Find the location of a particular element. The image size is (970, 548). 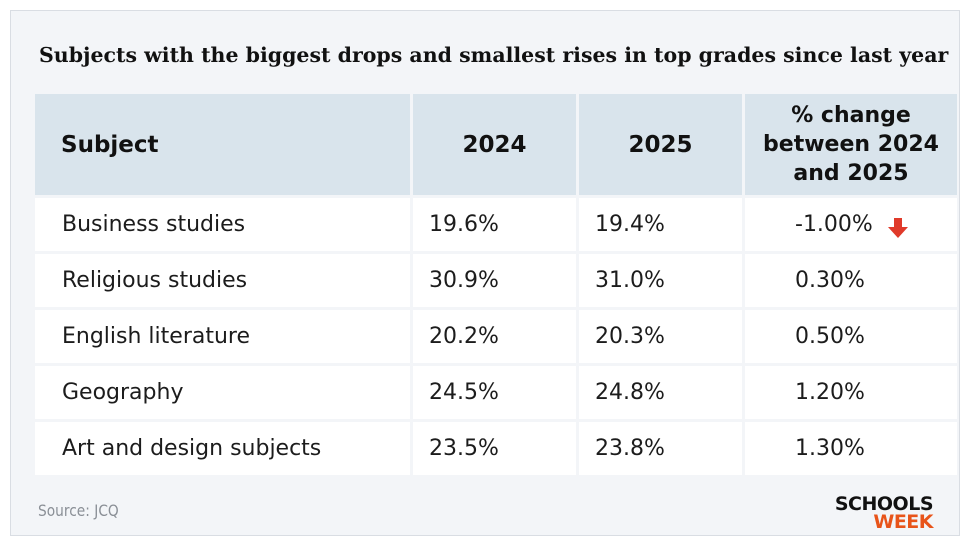

table-row-subject: Art and design subjects is located at coordinates (224, 450).